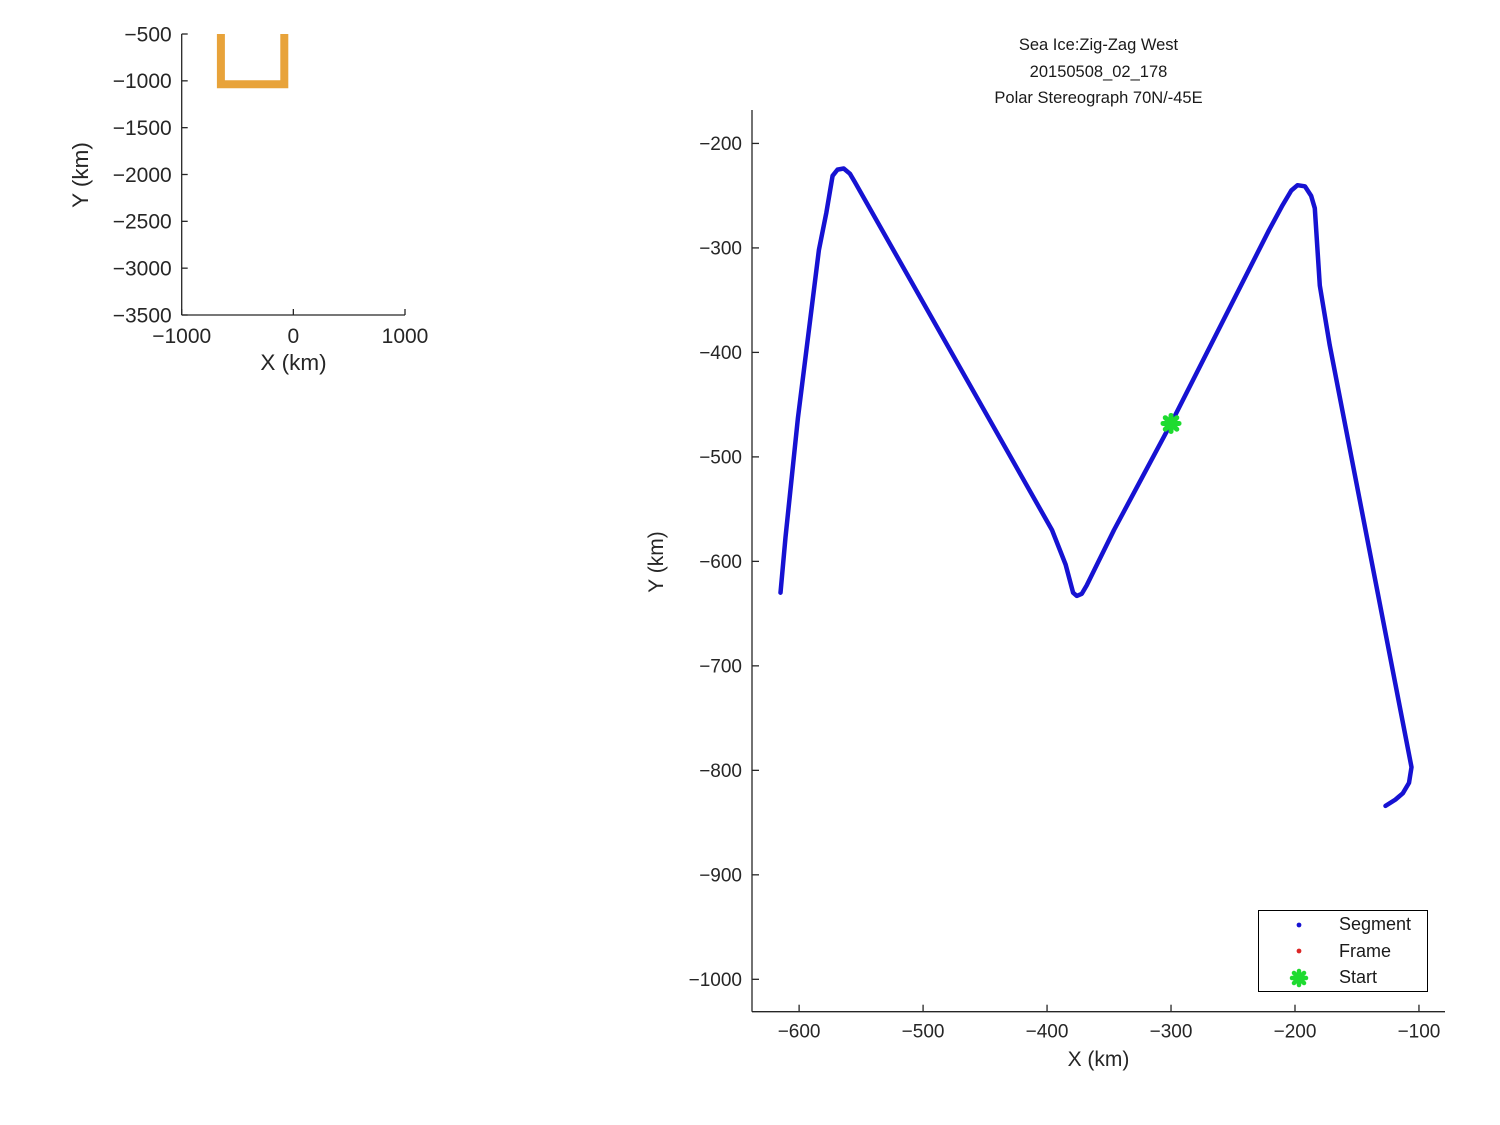 The width and height of the screenshot is (1500, 1125). Describe the element at coordinates (142, 222) in the screenshot. I see `y-tick-label: −2500` at that location.